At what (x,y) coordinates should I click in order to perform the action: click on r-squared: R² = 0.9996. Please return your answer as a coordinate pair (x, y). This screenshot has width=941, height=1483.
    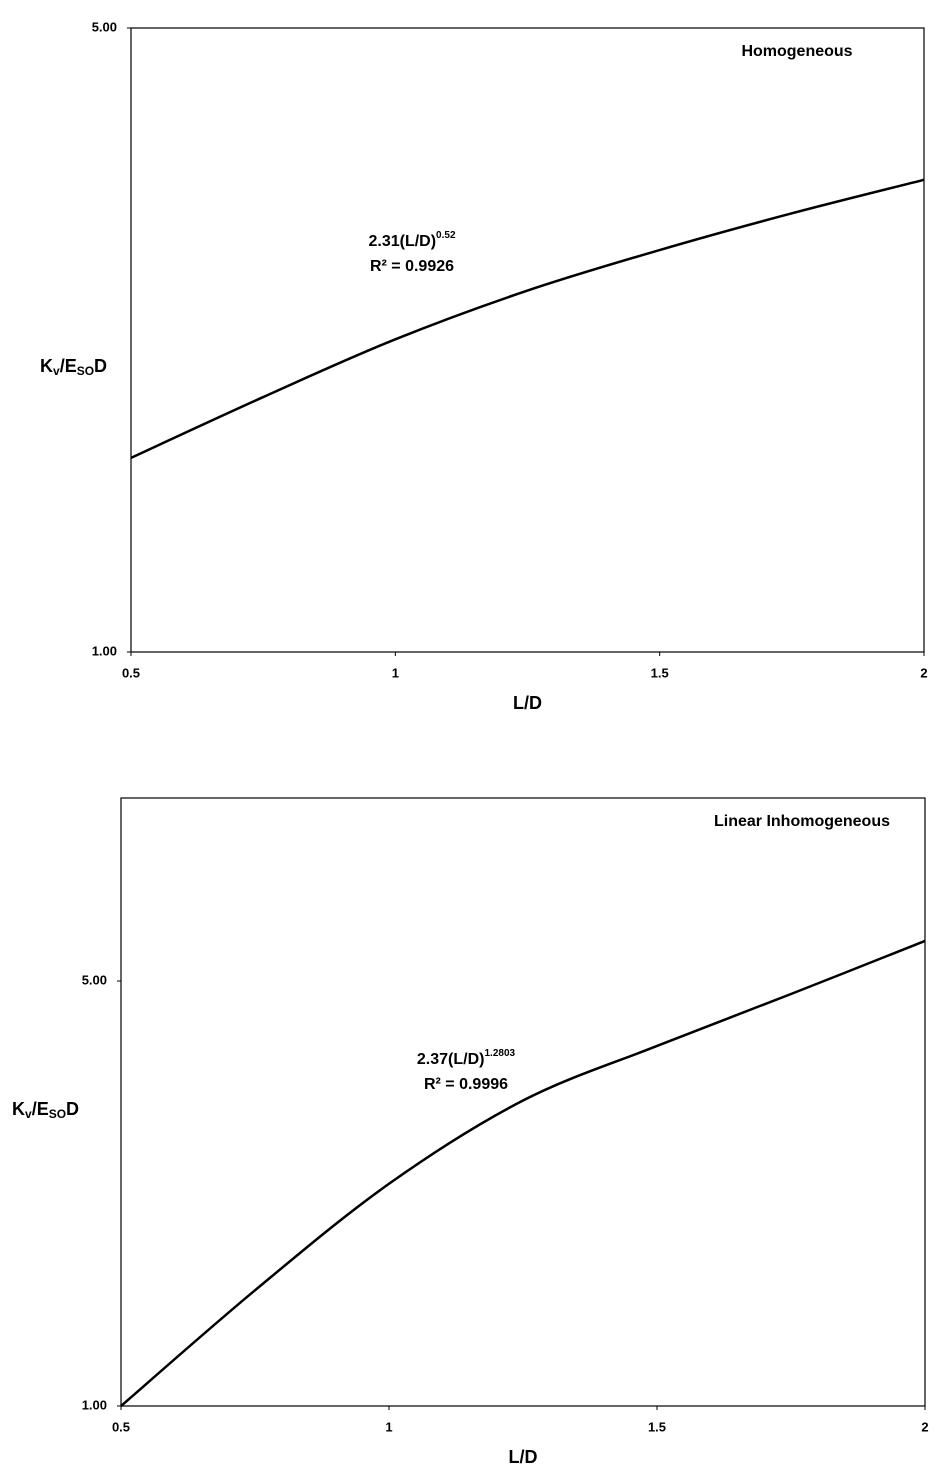
    Looking at the image, I should click on (466, 1084).